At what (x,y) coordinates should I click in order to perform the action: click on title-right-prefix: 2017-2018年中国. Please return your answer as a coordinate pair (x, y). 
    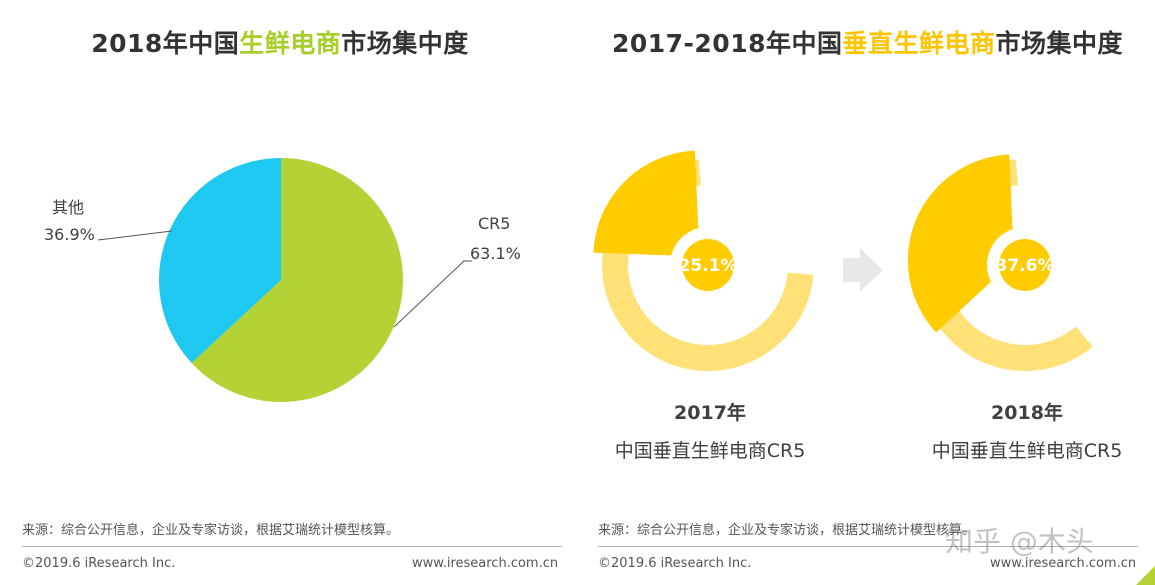
    Looking at the image, I should click on (727, 43).